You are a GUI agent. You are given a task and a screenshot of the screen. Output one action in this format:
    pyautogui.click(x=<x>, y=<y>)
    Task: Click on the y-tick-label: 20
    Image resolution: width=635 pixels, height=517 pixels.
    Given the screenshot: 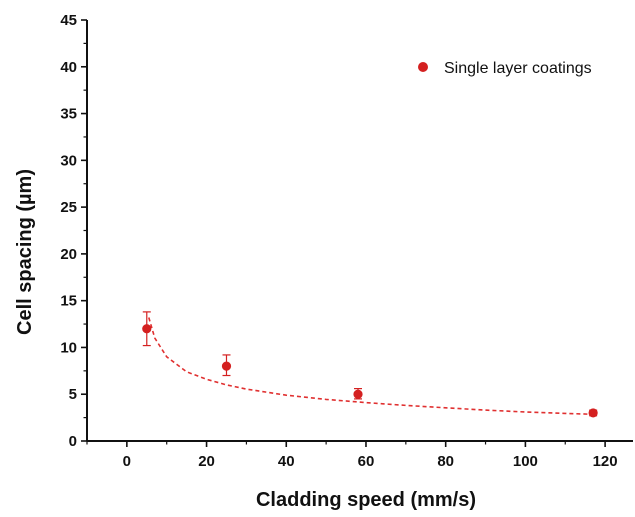 What is the action you would take?
    pyautogui.click(x=68, y=254)
    